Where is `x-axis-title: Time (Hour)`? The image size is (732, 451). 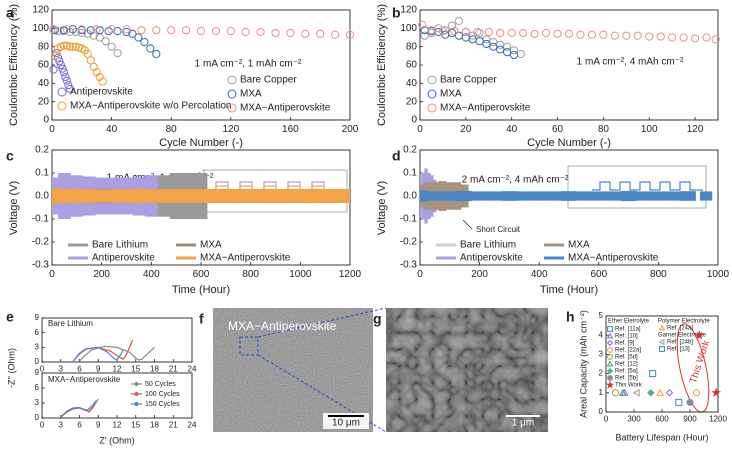 x-axis-title: Time (Hour) is located at coordinates (569, 290).